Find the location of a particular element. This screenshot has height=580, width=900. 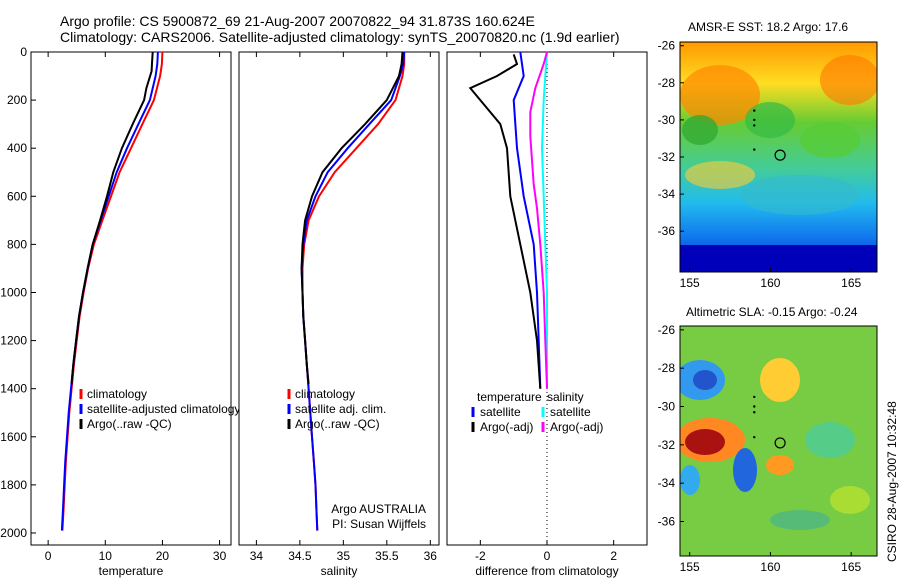

x-tick-label: 35.5 is located at coordinates (387, 556).